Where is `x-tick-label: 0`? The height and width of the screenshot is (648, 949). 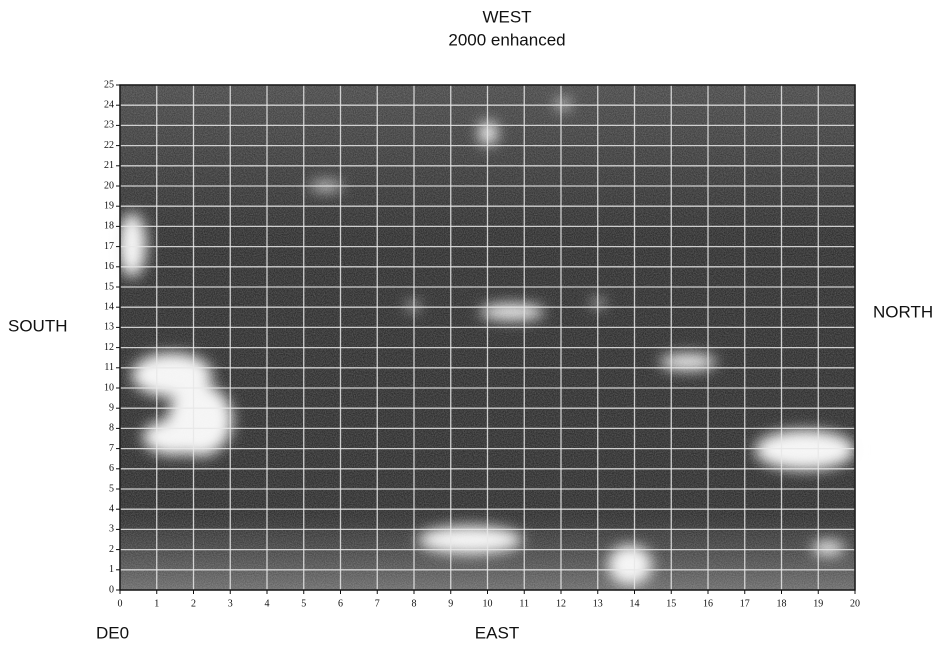
x-tick-label: 0 is located at coordinates (120, 603).